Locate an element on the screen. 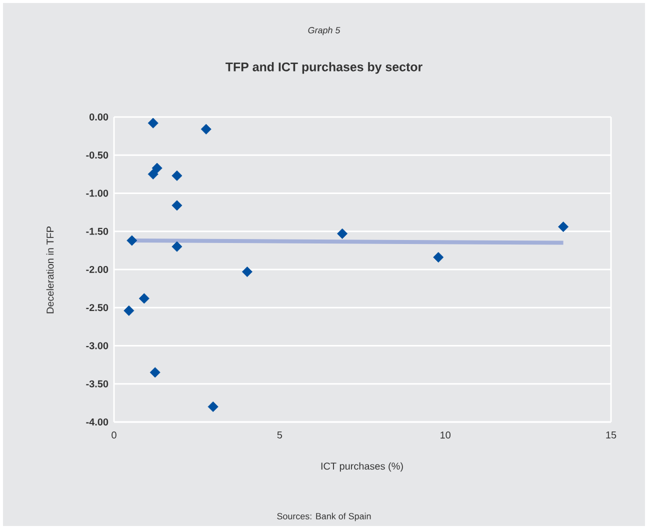 Image resolution: width=648 pixels, height=529 pixels. y-tick-label: -1.00 is located at coordinates (97, 193).